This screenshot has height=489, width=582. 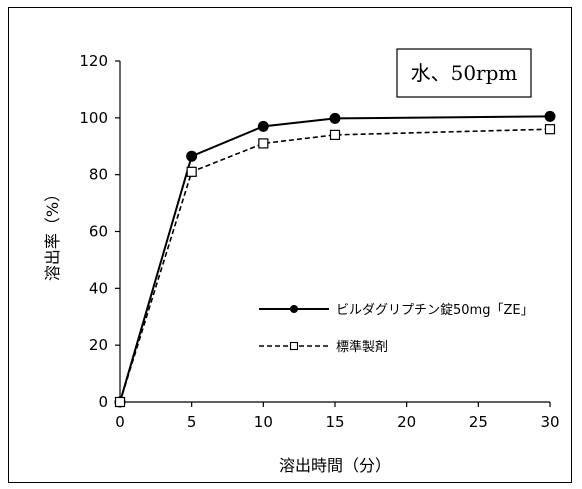 I want to click on x-tick-label: 10, so click(x=263, y=422).